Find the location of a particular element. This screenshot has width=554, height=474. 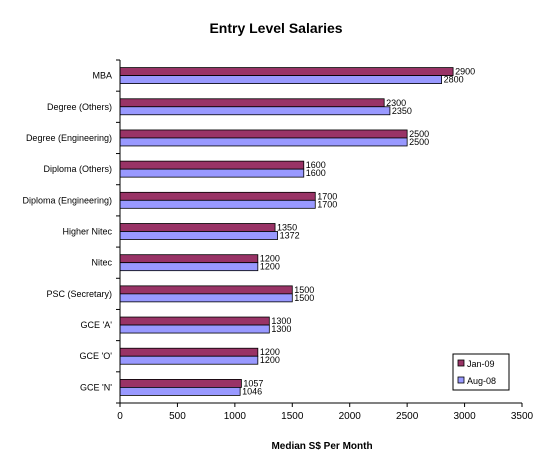

data-label-degree-others-aug-08: 2350 is located at coordinates (402, 111).